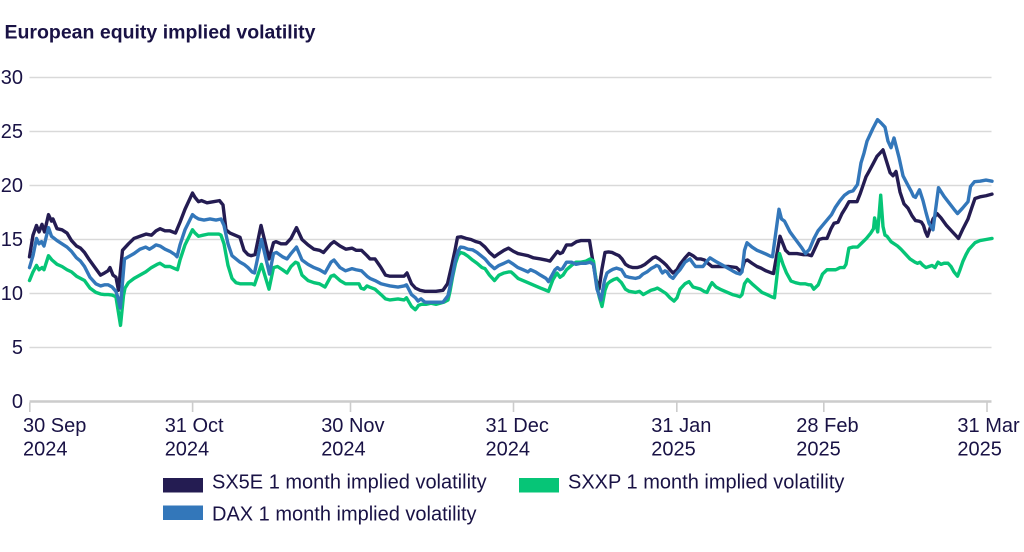 The image size is (1024, 552). Describe the element at coordinates (349, 483) in the screenshot. I see `svg-text:SX5E 1 month implied volatilit: SX5E 1 month implied volatility` at that location.